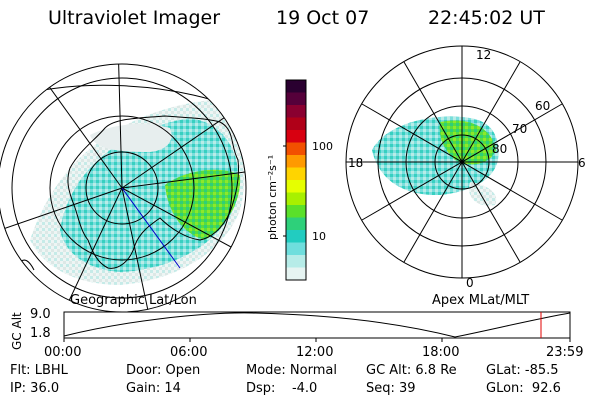 Image resolution: width=600 pixels, height=400 pixels. Describe the element at coordinates (484, 55) in the screenshot. I see `mlt-label-12: 12` at that location.